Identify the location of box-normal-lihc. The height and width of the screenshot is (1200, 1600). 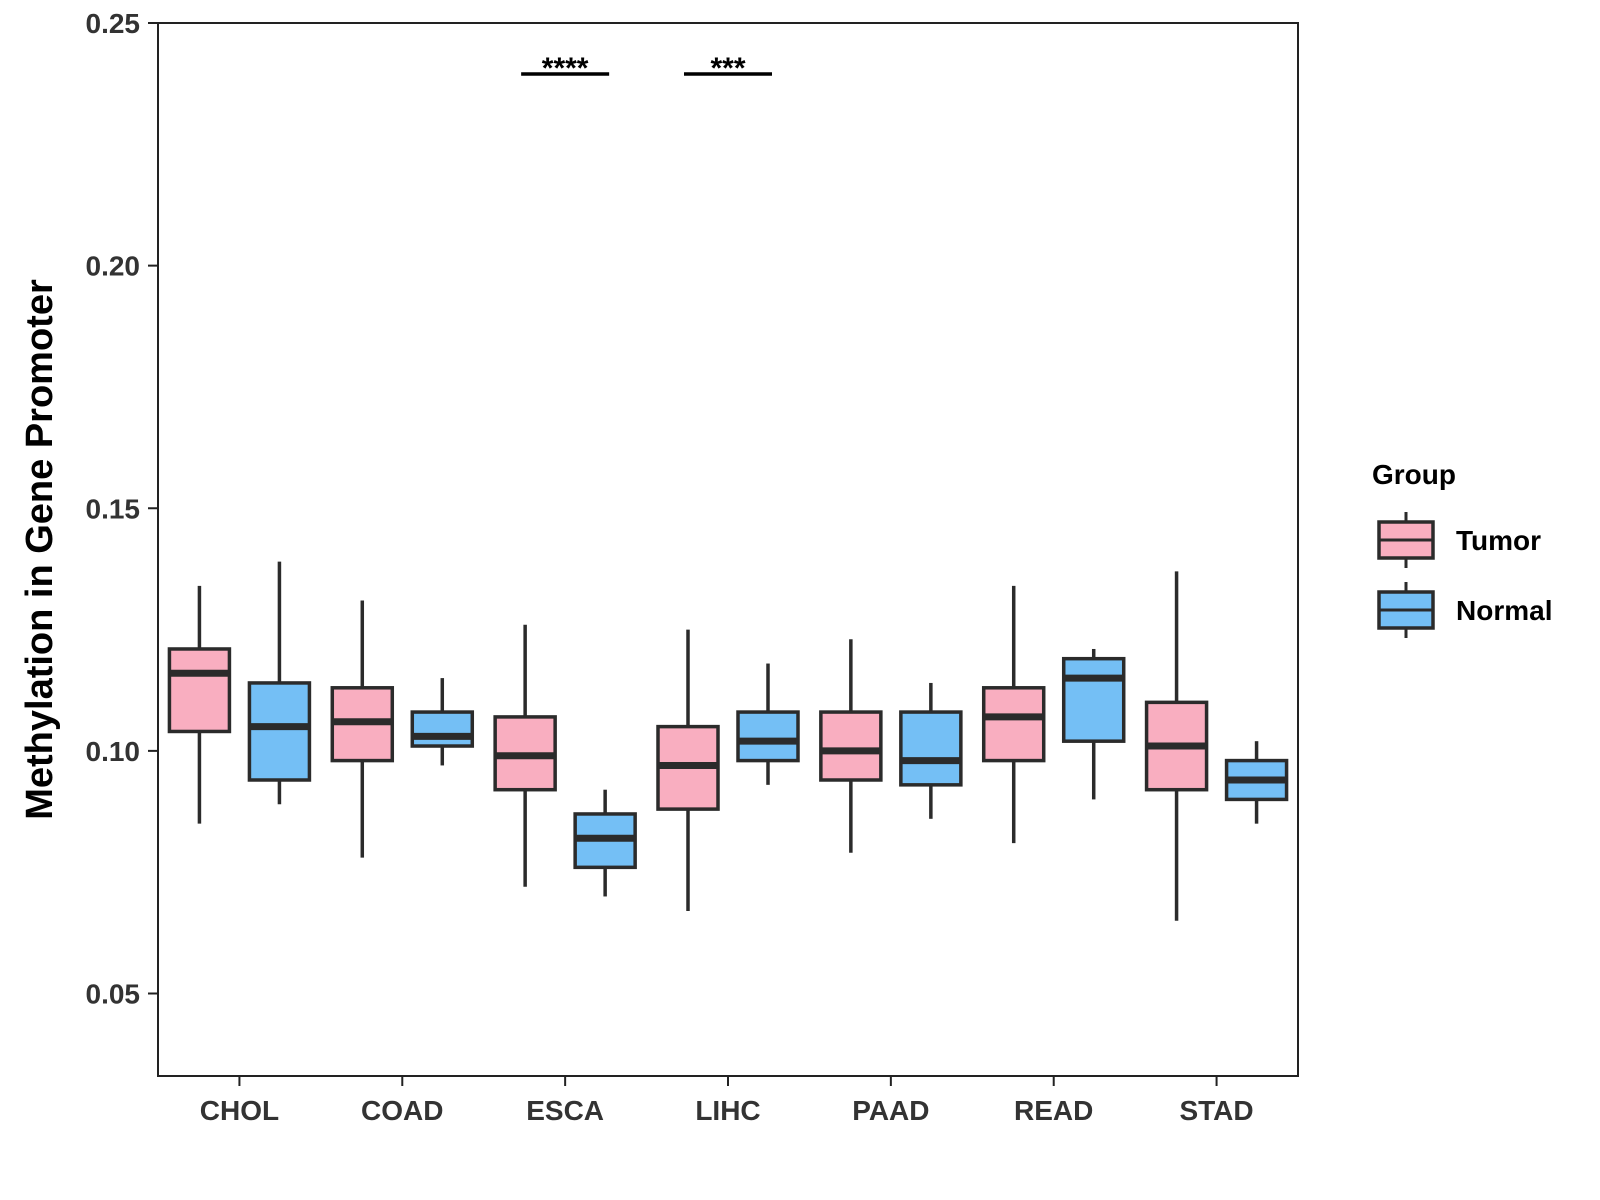
(768, 724).